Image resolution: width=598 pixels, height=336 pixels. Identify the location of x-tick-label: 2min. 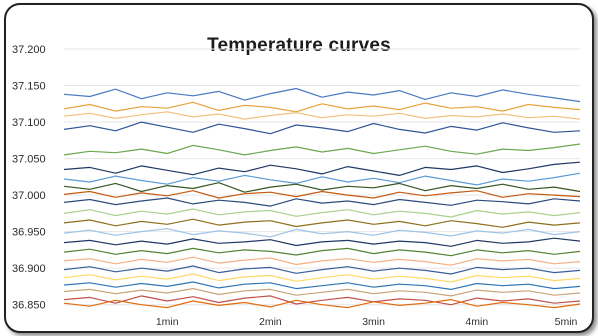
(270, 322).